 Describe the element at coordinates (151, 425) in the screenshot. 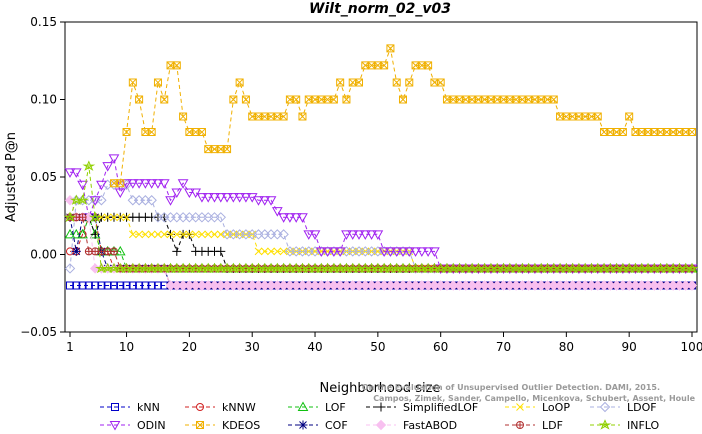

I see `legend-label: ODIN` at that location.